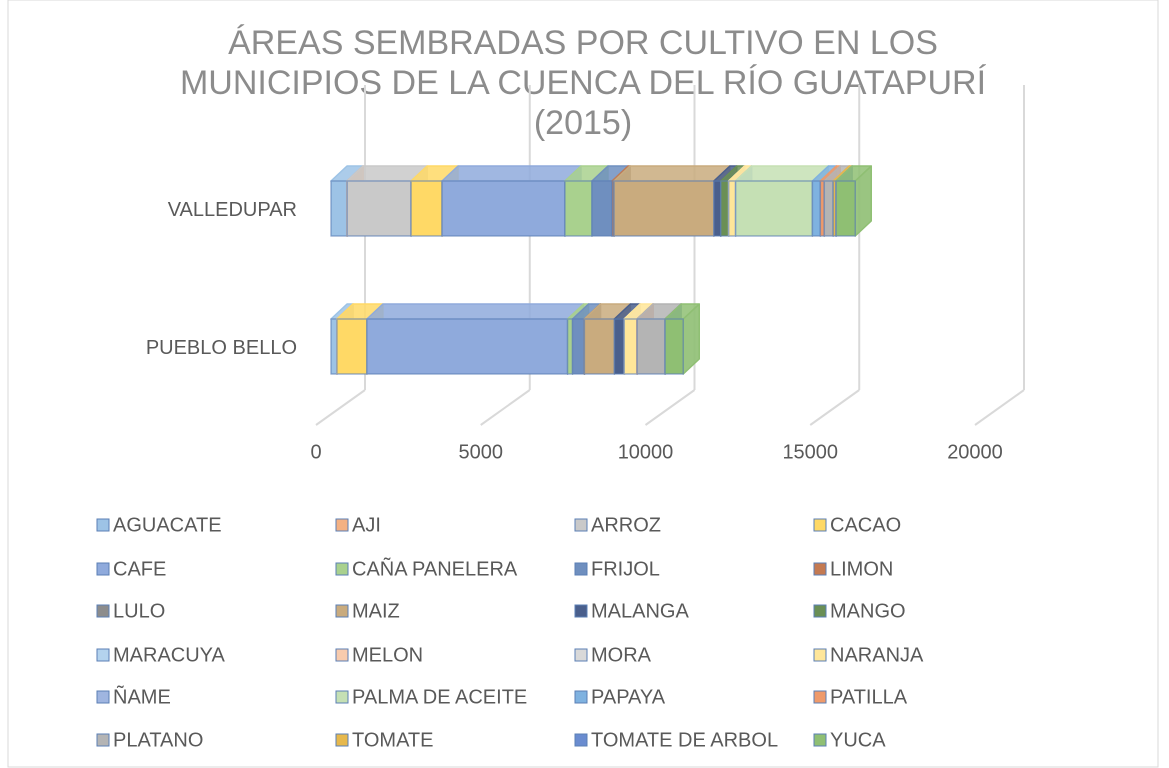  What do you see at coordinates (865, 525) in the screenshot?
I see `legend-label: CACAO` at bounding box center [865, 525].